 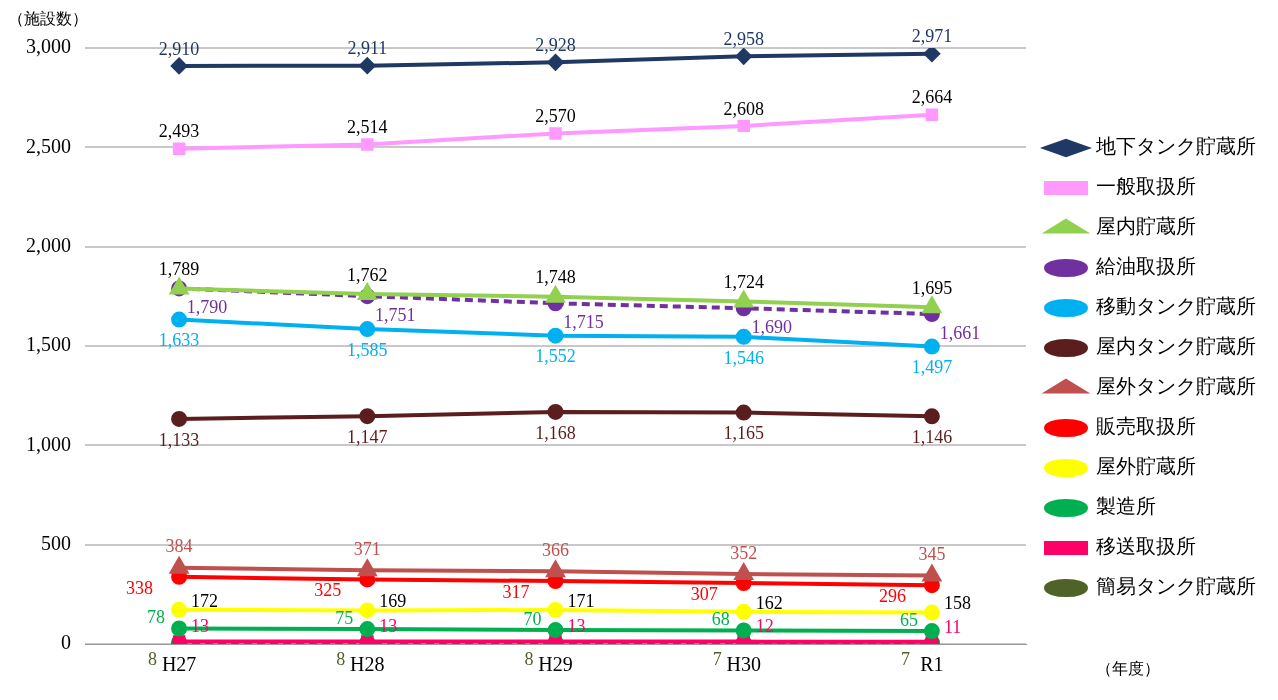 I want to click on legend-label: 製造所, so click(x=1126, y=506).